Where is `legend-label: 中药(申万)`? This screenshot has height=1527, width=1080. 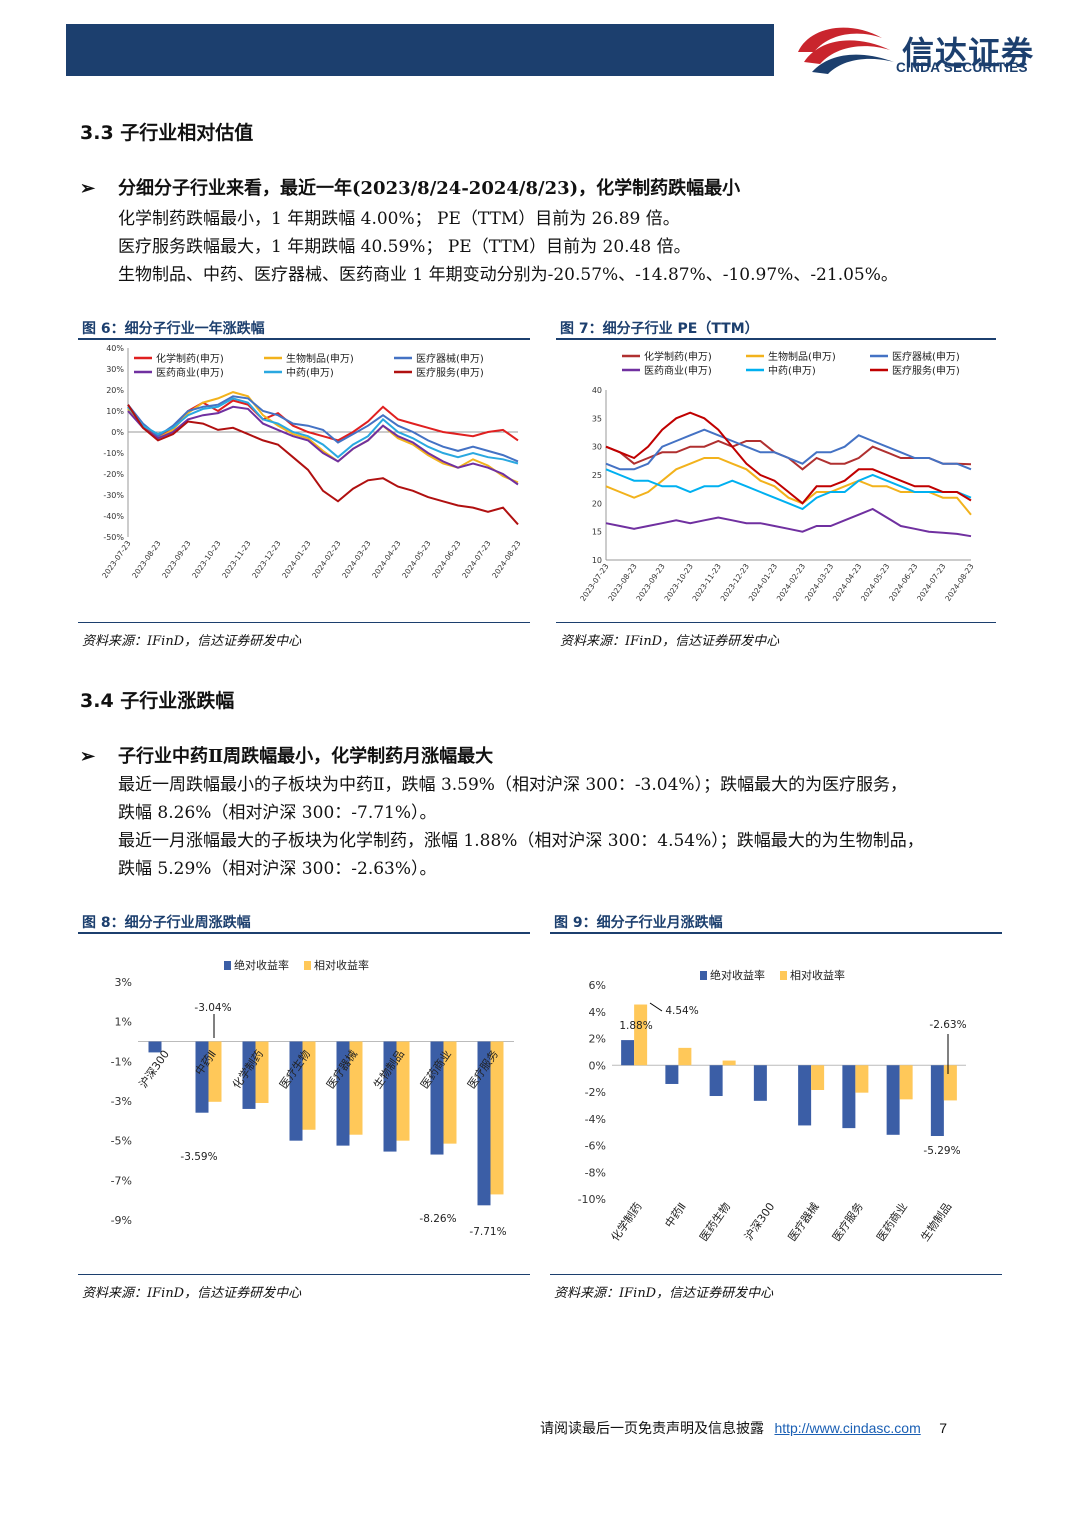 legend-label: 中药(申万) is located at coordinates (792, 370).